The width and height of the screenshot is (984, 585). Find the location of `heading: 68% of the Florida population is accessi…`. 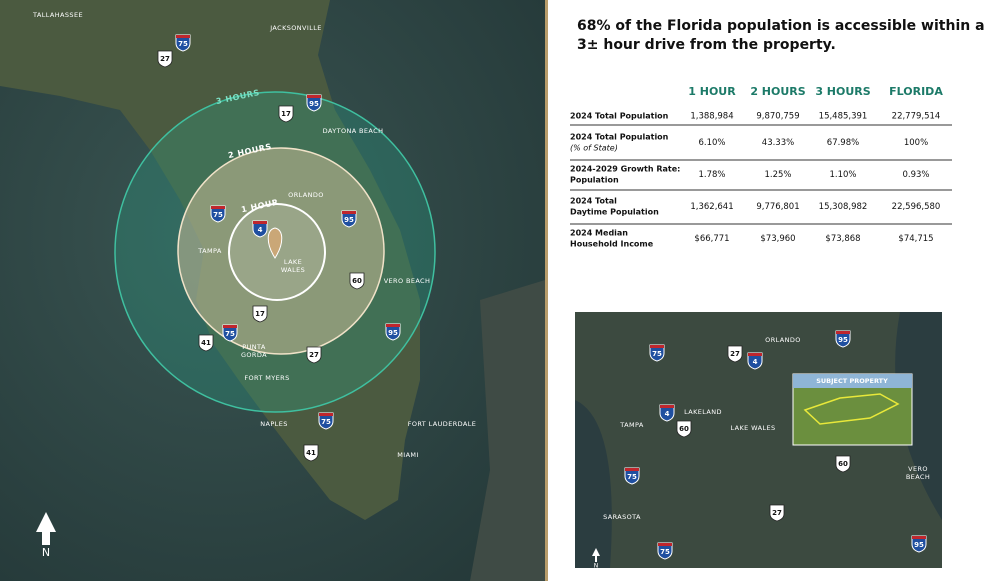

heading: 68% of the Florida population is accessi… is located at coordinates (780, 26).